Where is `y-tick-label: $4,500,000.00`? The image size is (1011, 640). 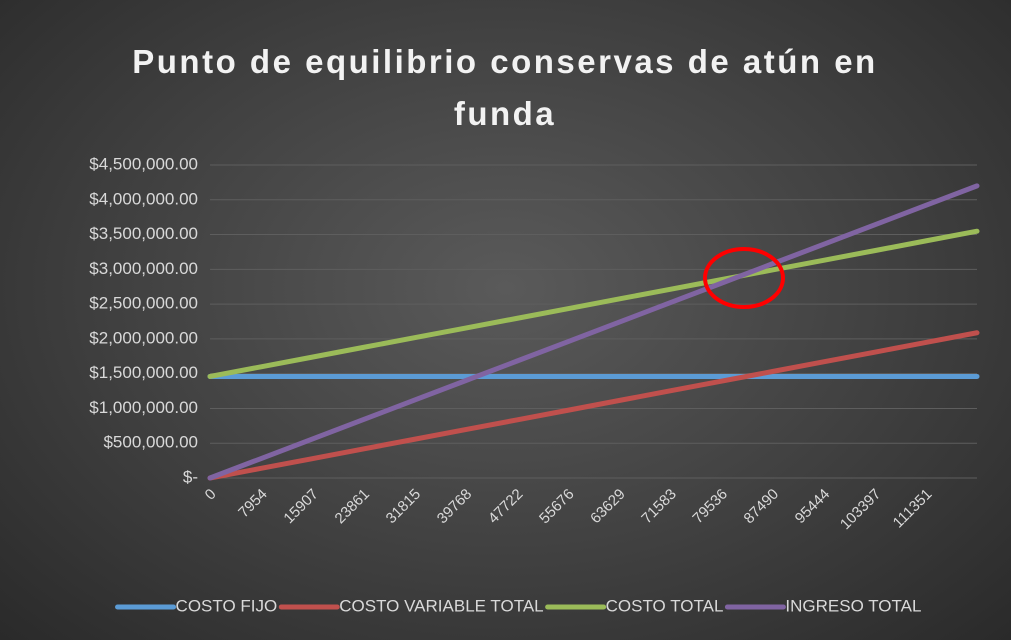 y-tick-label: $4,500,000.00 is located at coordinates (143, 163).